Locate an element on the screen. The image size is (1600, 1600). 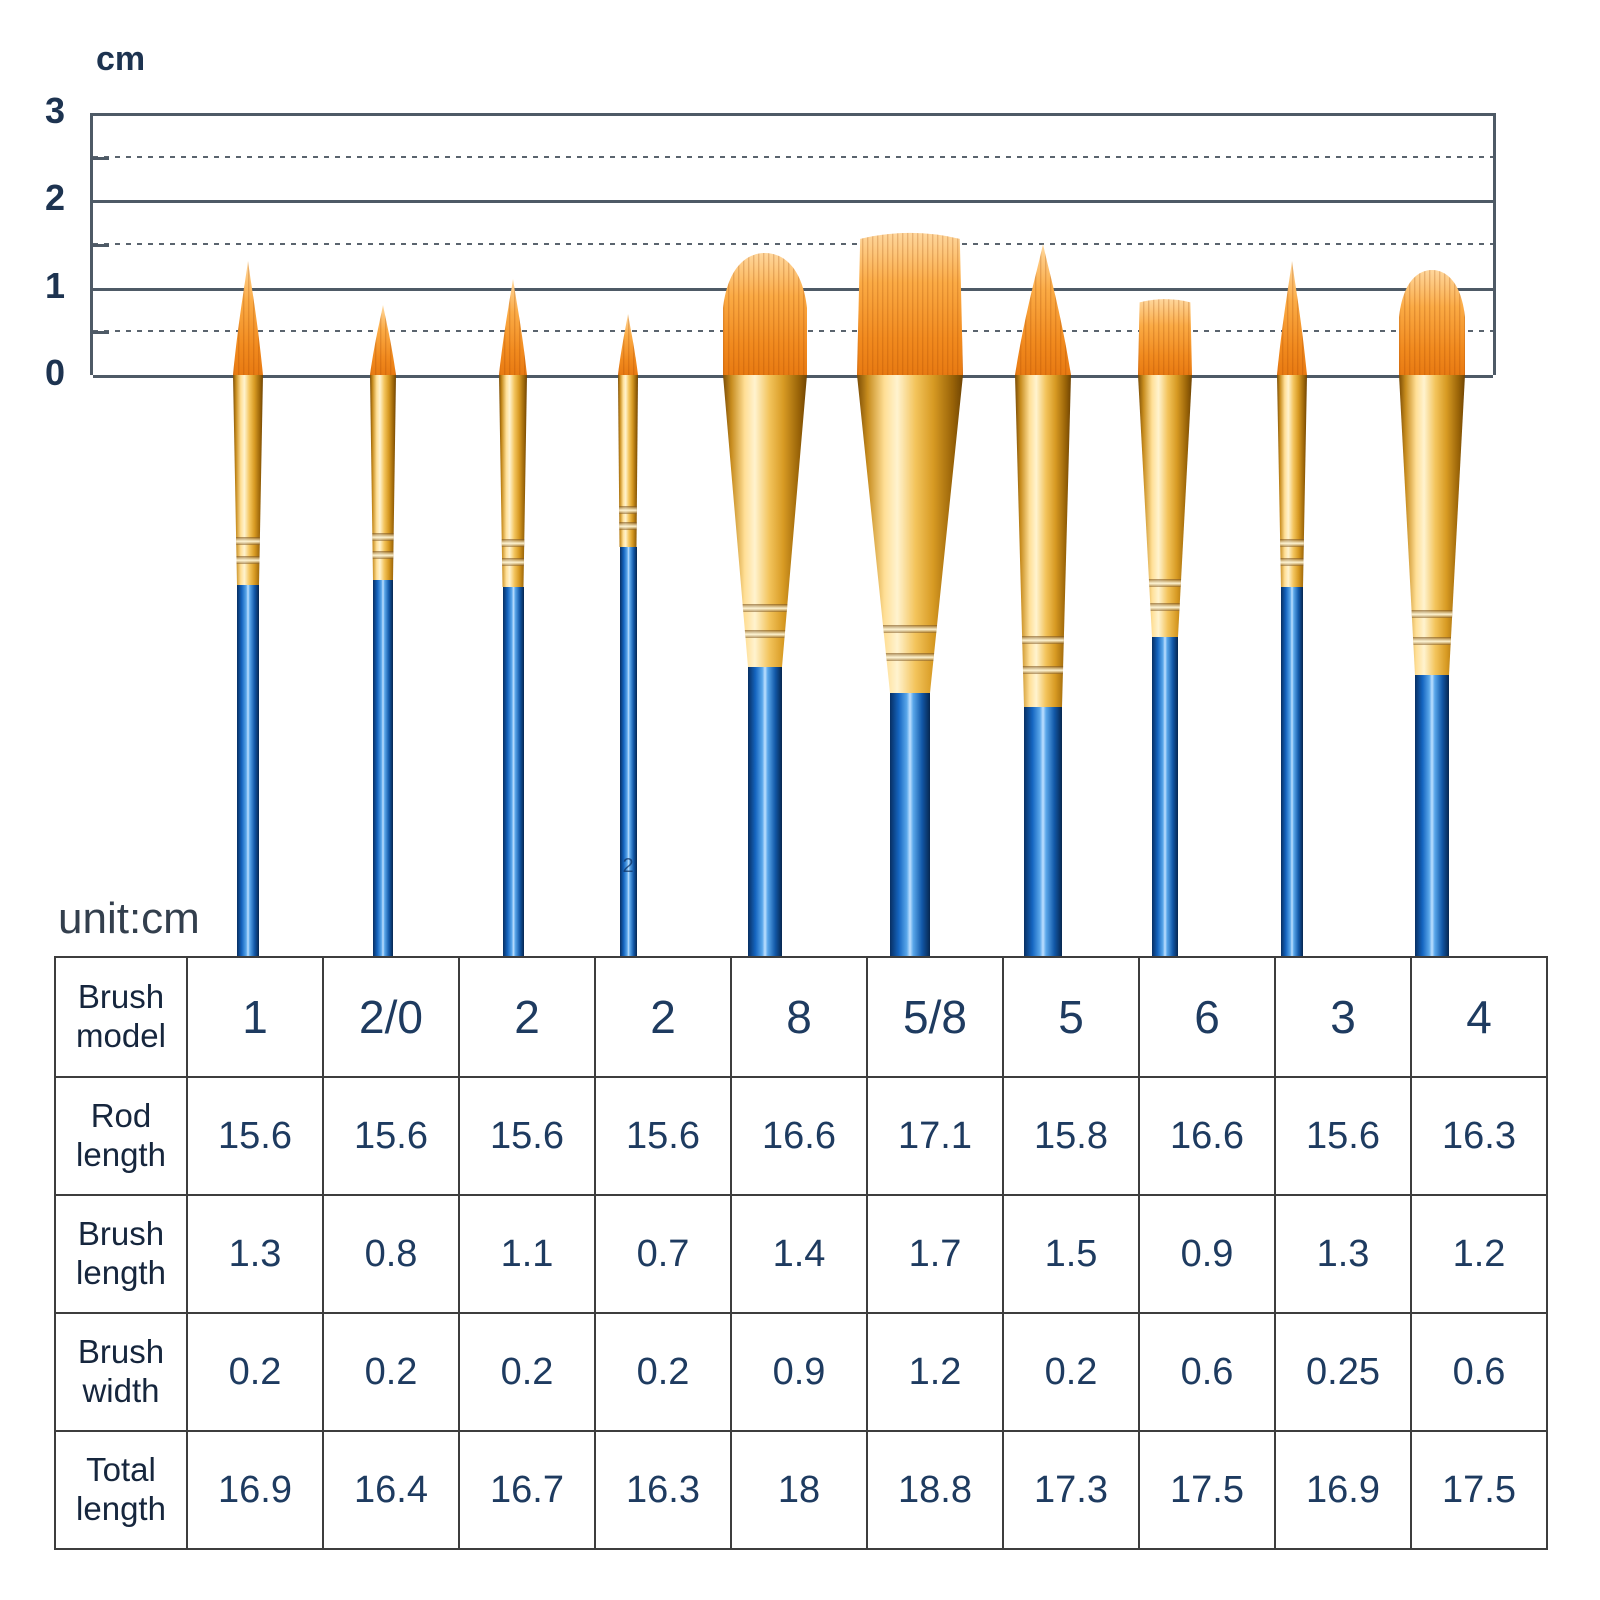
spec-row-header: Rod length is located at coordinates (121, 1136).